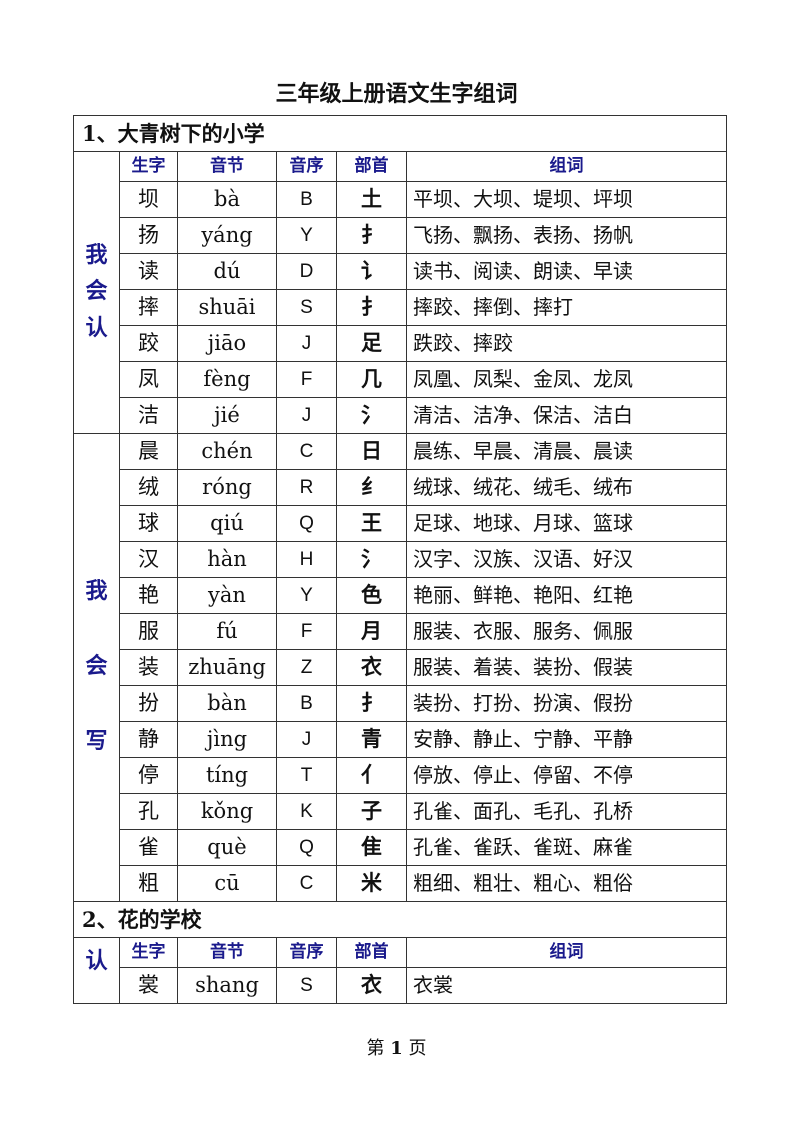 This screenshot has width=793, height=1122. Describe the element at coordinates (148, 487) in the screenshot. I see `character-cell: 绒` at that location.